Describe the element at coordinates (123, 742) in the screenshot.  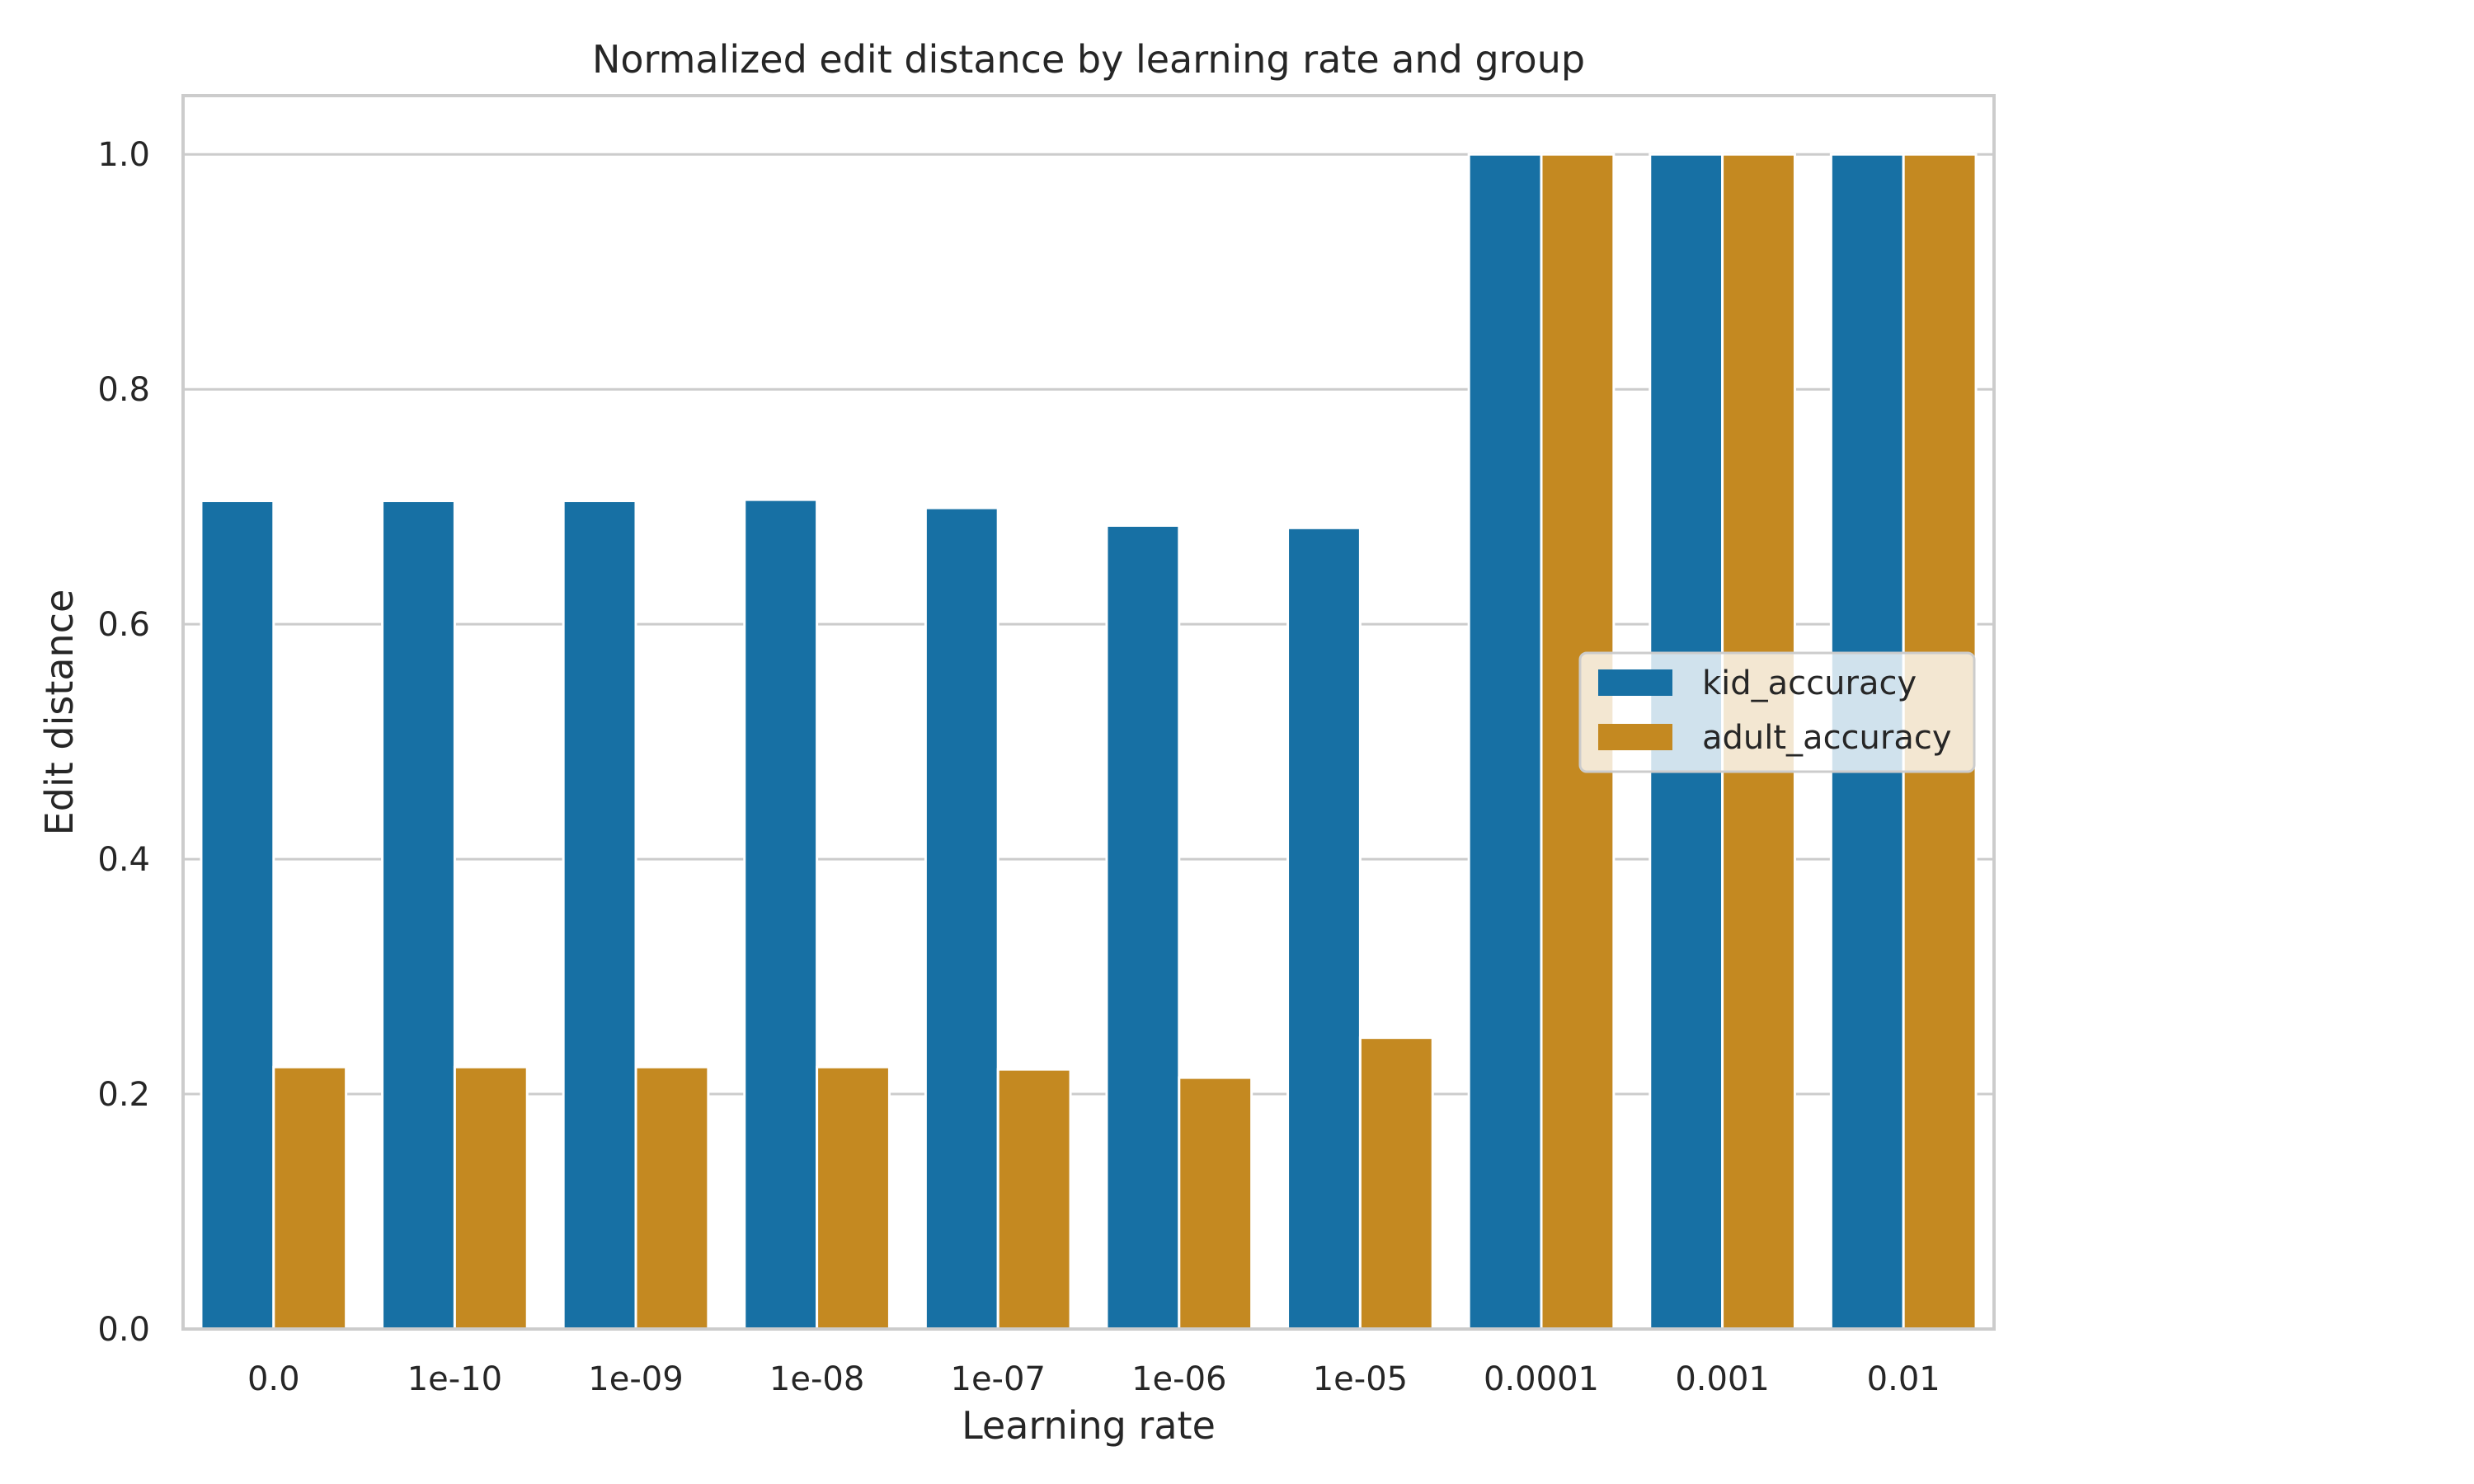
I see `y-axis-ticks: 0.0 0.2 0.4 0.6 0.8 1.0` at that location.